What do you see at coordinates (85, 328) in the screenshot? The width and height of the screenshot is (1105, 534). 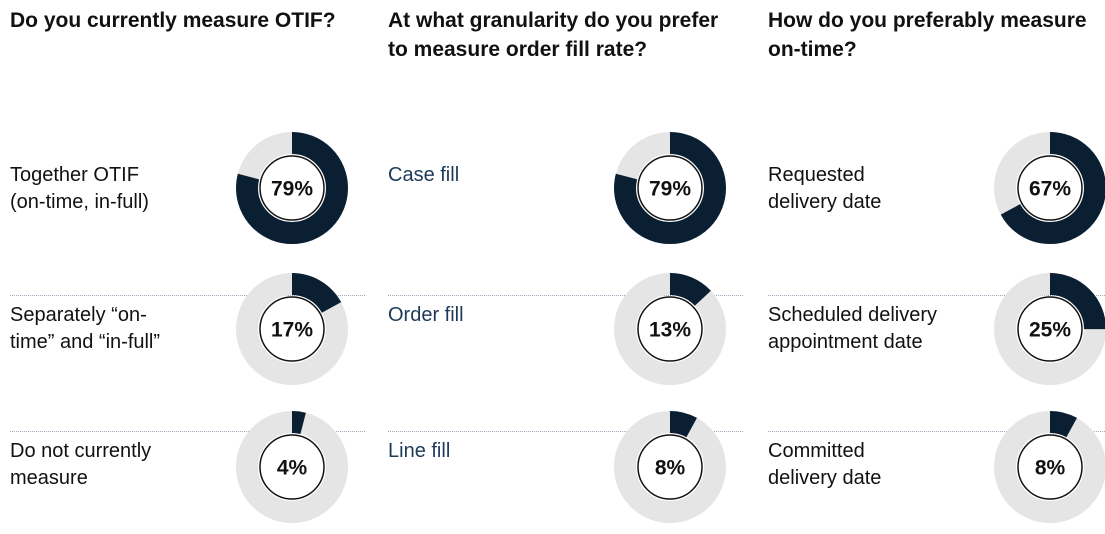 I see `row-label: Separately “on-time” and “in-full”` at bounding box center [85, 328].